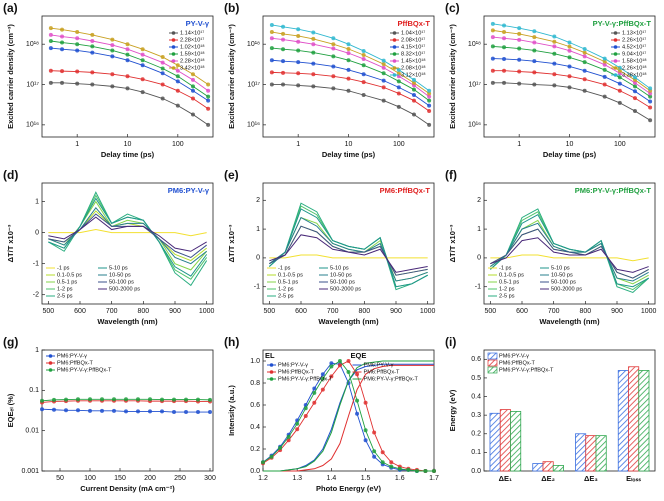 This screenshot has width=664, height=501. I want to click on legend-label: 1.13×10¹⁷, so click(634, 32).